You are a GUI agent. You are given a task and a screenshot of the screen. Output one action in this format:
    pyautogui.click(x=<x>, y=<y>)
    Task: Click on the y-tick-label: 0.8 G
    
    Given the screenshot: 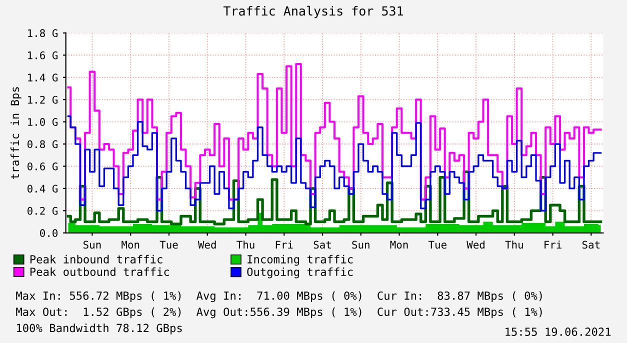 What is the action you would take?
    pyautogui.click(x=43, y=144)
    